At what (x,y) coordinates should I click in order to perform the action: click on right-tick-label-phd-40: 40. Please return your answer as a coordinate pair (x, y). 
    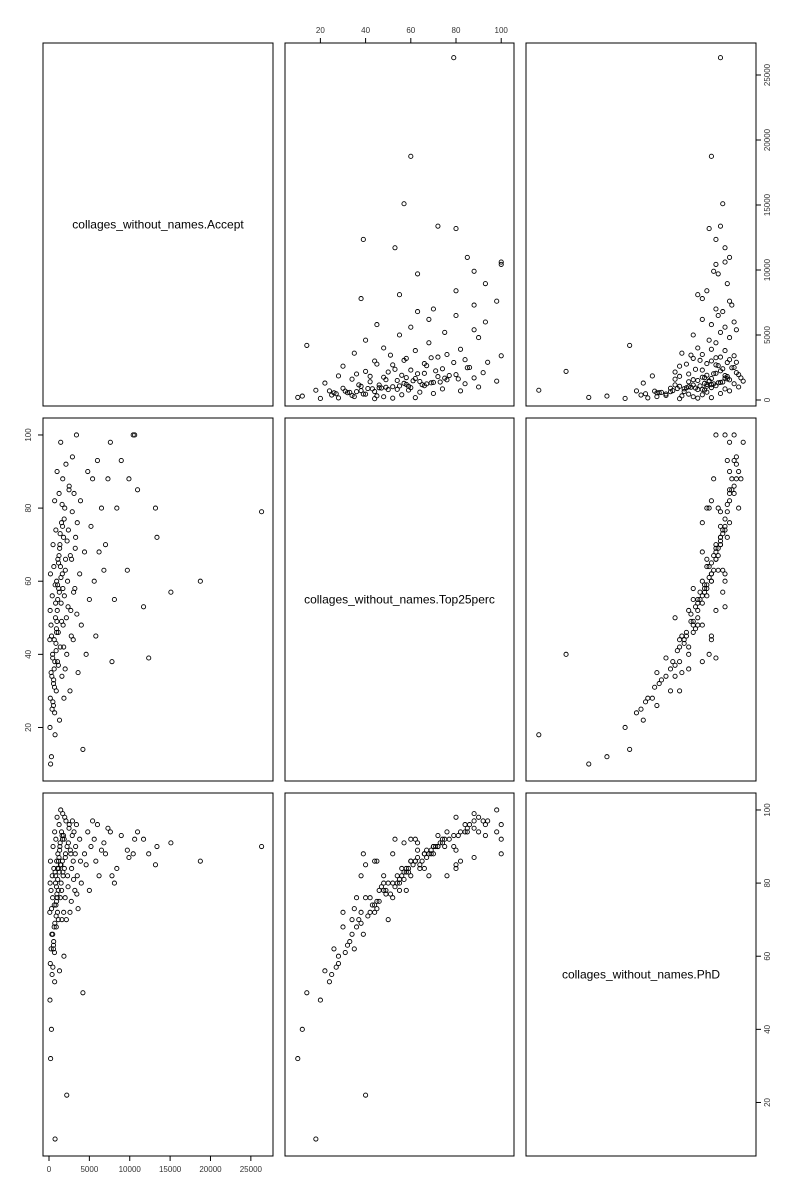
    Looking at the image, I should click on (767, 1028).